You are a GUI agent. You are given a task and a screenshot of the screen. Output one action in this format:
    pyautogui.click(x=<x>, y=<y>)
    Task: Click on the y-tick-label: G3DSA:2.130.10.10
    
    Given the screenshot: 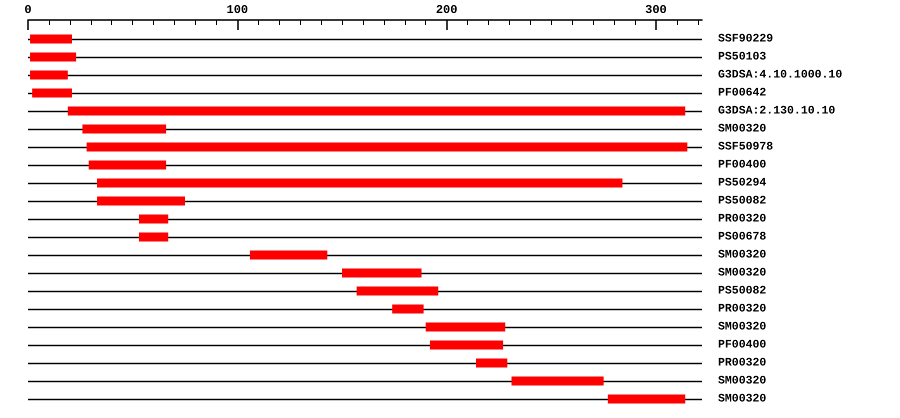 What is the action you would take?
    pyautogui.click(x=777, y=111)
    